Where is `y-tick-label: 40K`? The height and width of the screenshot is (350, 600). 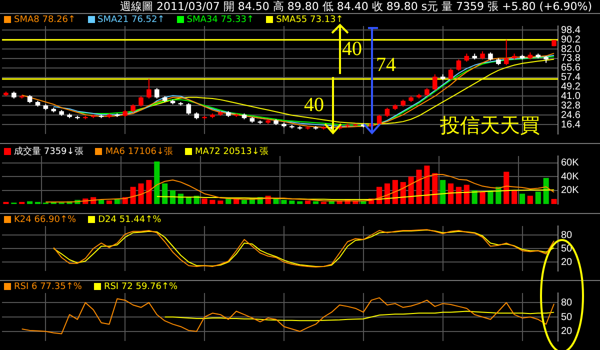 y-tick-label: 40K is located at coordinates (570, 176).